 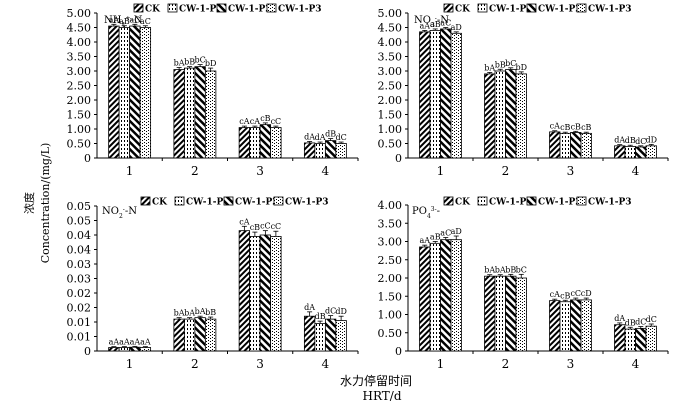 What do you see at coordinates (79, 86) in the screenshot?
I see `y-tick-label: 2.50` at bounding box center [79, 86].